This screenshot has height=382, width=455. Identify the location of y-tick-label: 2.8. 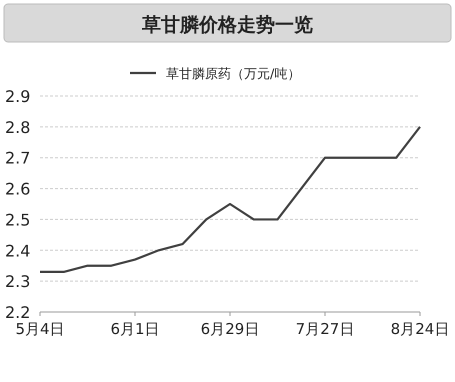
(17, 127).